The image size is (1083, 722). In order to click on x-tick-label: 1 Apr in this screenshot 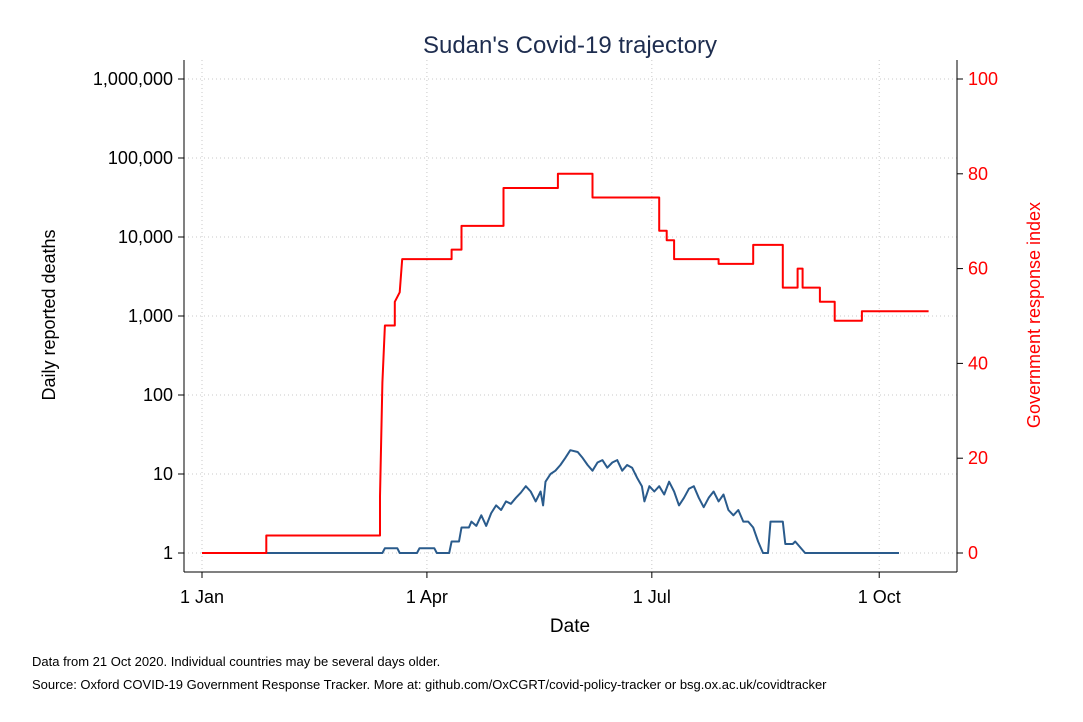, I will do `click(427, 597)`.